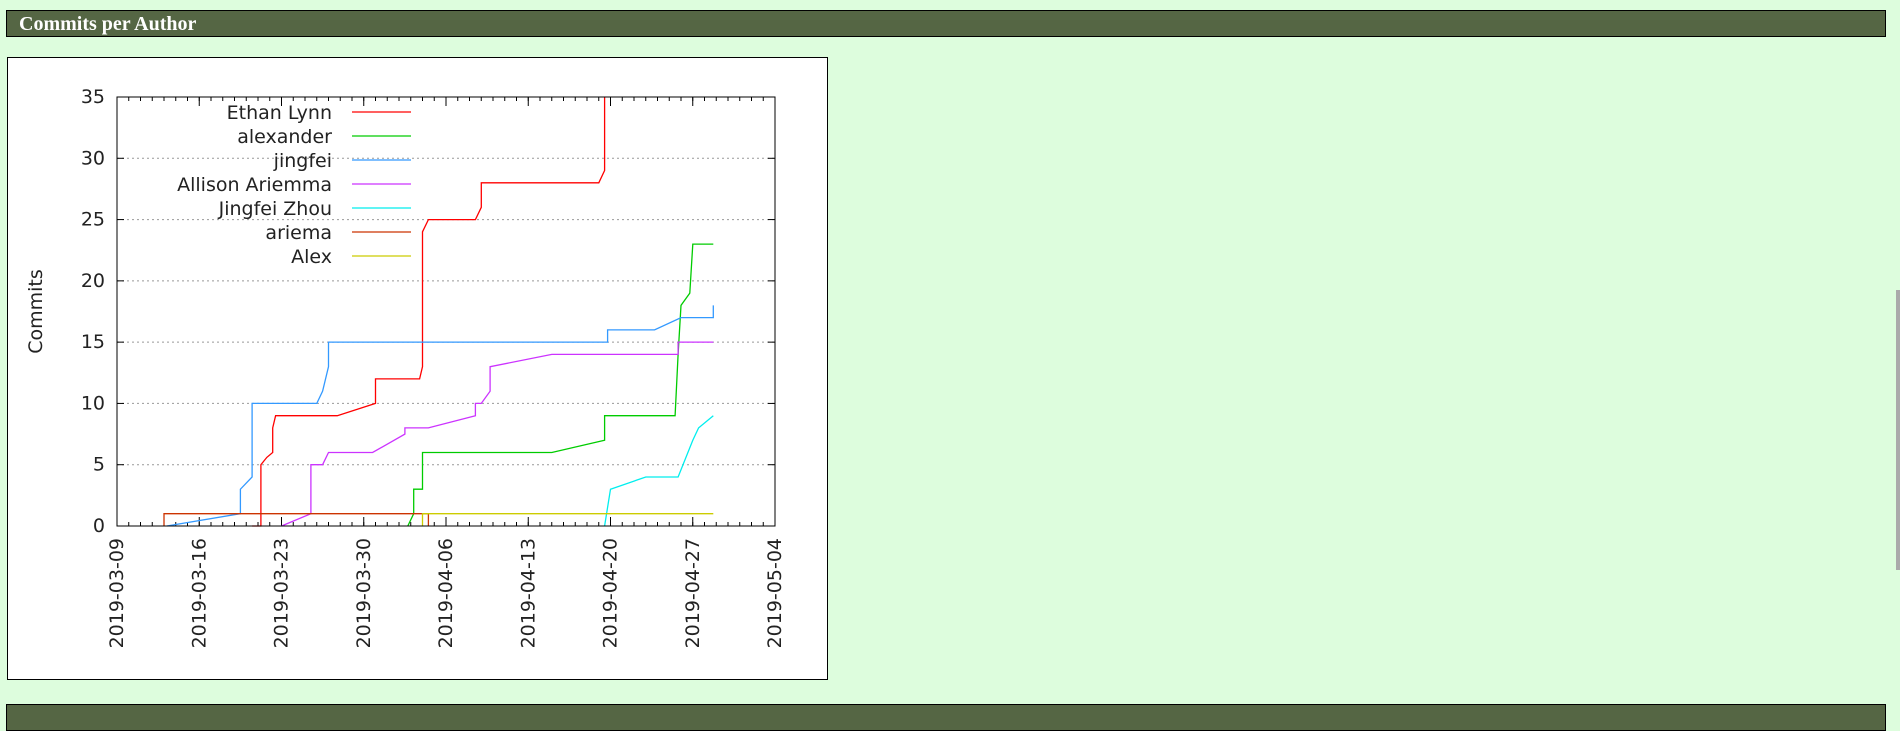 The height and width of the screenshot is (731, 1900). I want to click on y-tick-label: 30, so click(93, 158).